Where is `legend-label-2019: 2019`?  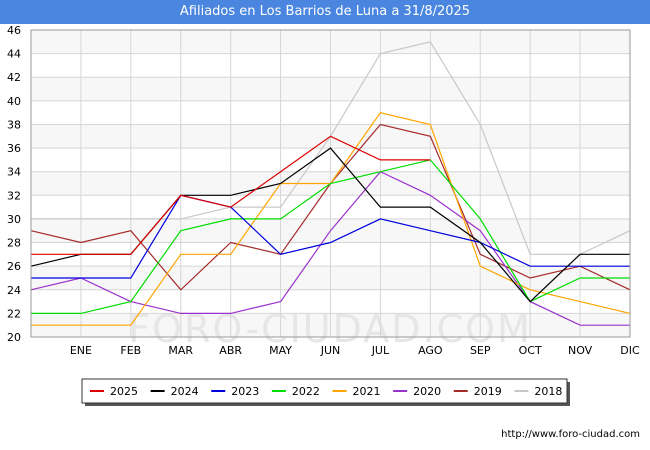
legend-label-2019: 2019 is located at coordinates (488, 391).